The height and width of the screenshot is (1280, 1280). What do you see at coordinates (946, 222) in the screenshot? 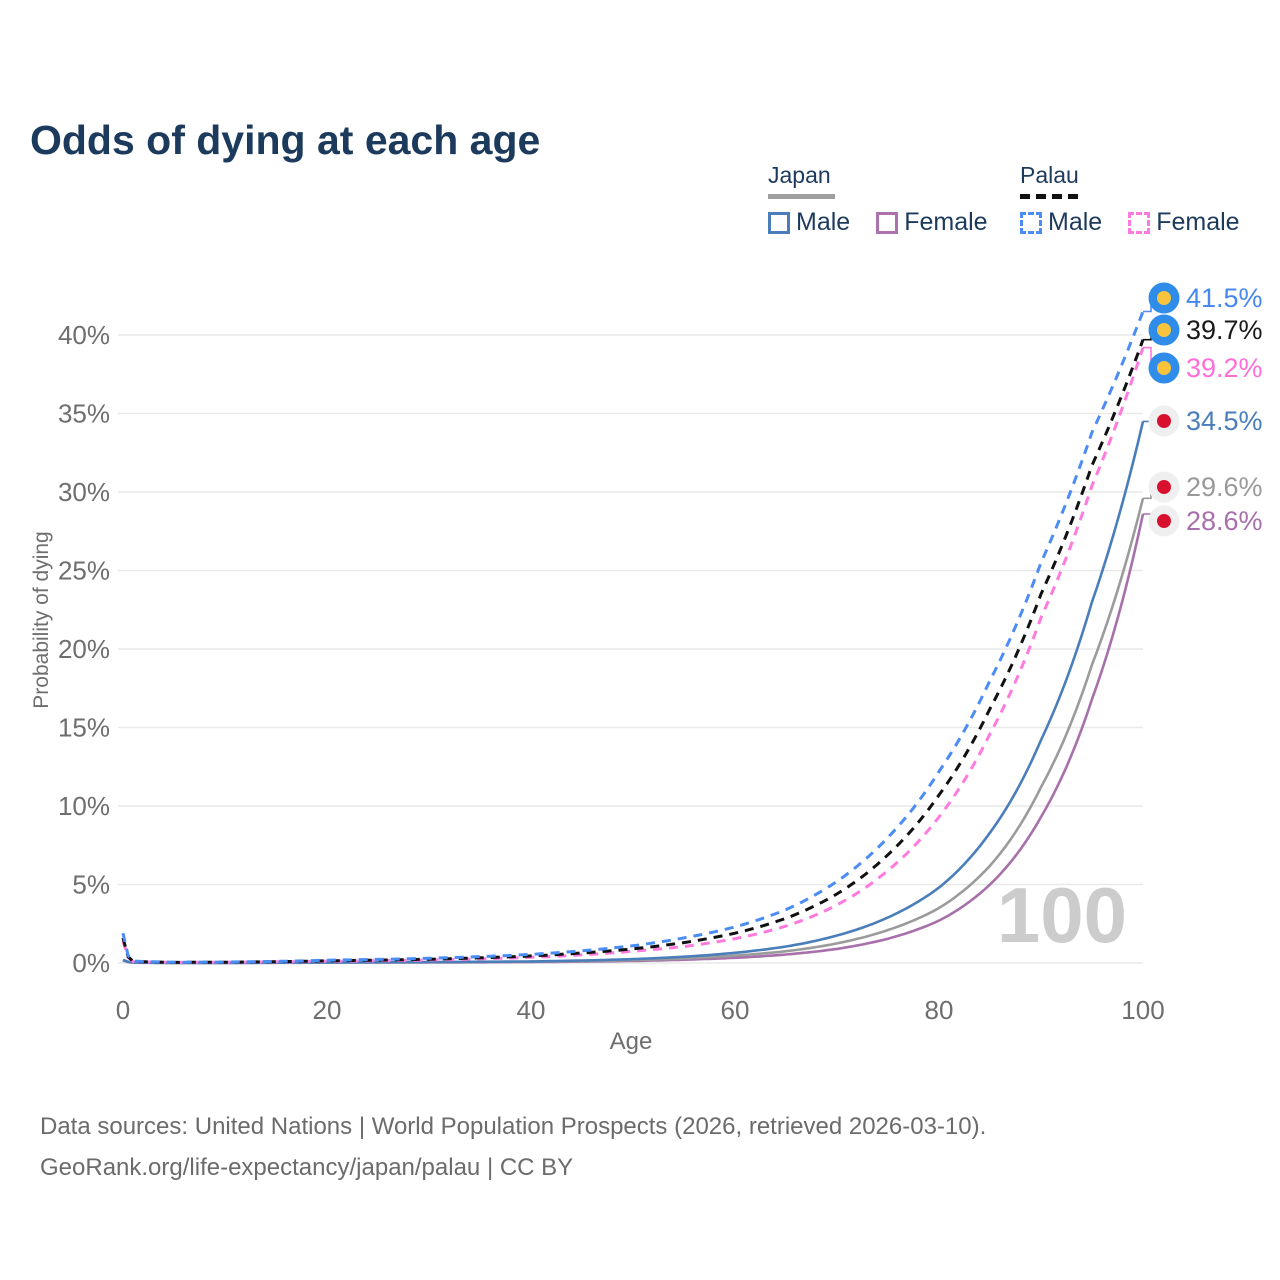
I see `legend-japan-female-label: Female` at bounding box center [946, 222].